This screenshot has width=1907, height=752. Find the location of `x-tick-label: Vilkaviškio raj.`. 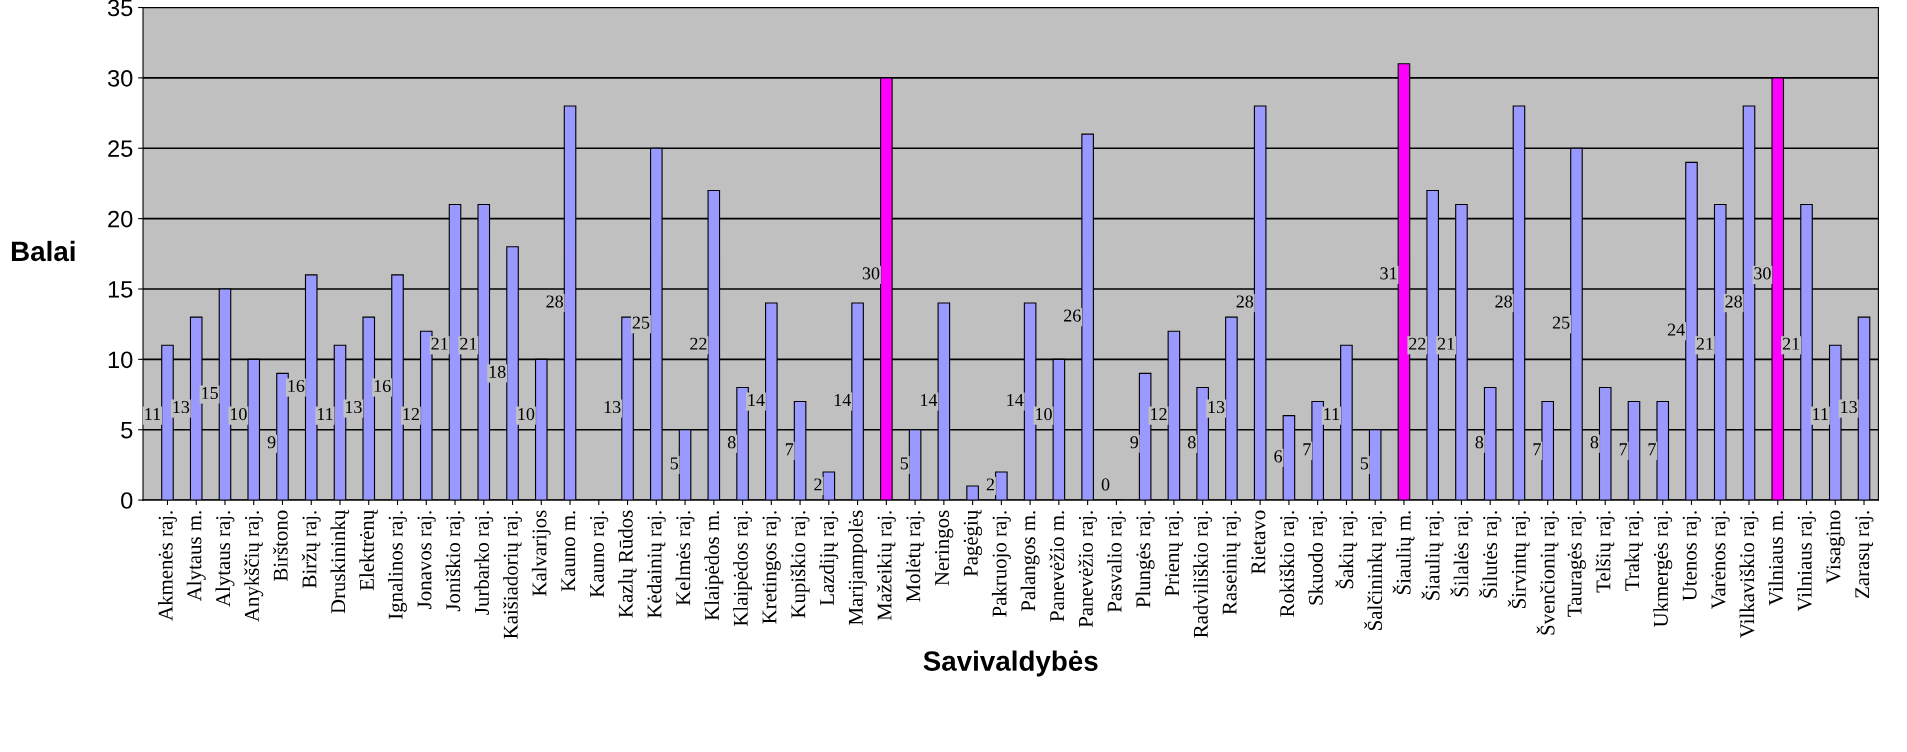

x-tick-label: Vilkaviškio raj. is located at coordinates (1749, 574).